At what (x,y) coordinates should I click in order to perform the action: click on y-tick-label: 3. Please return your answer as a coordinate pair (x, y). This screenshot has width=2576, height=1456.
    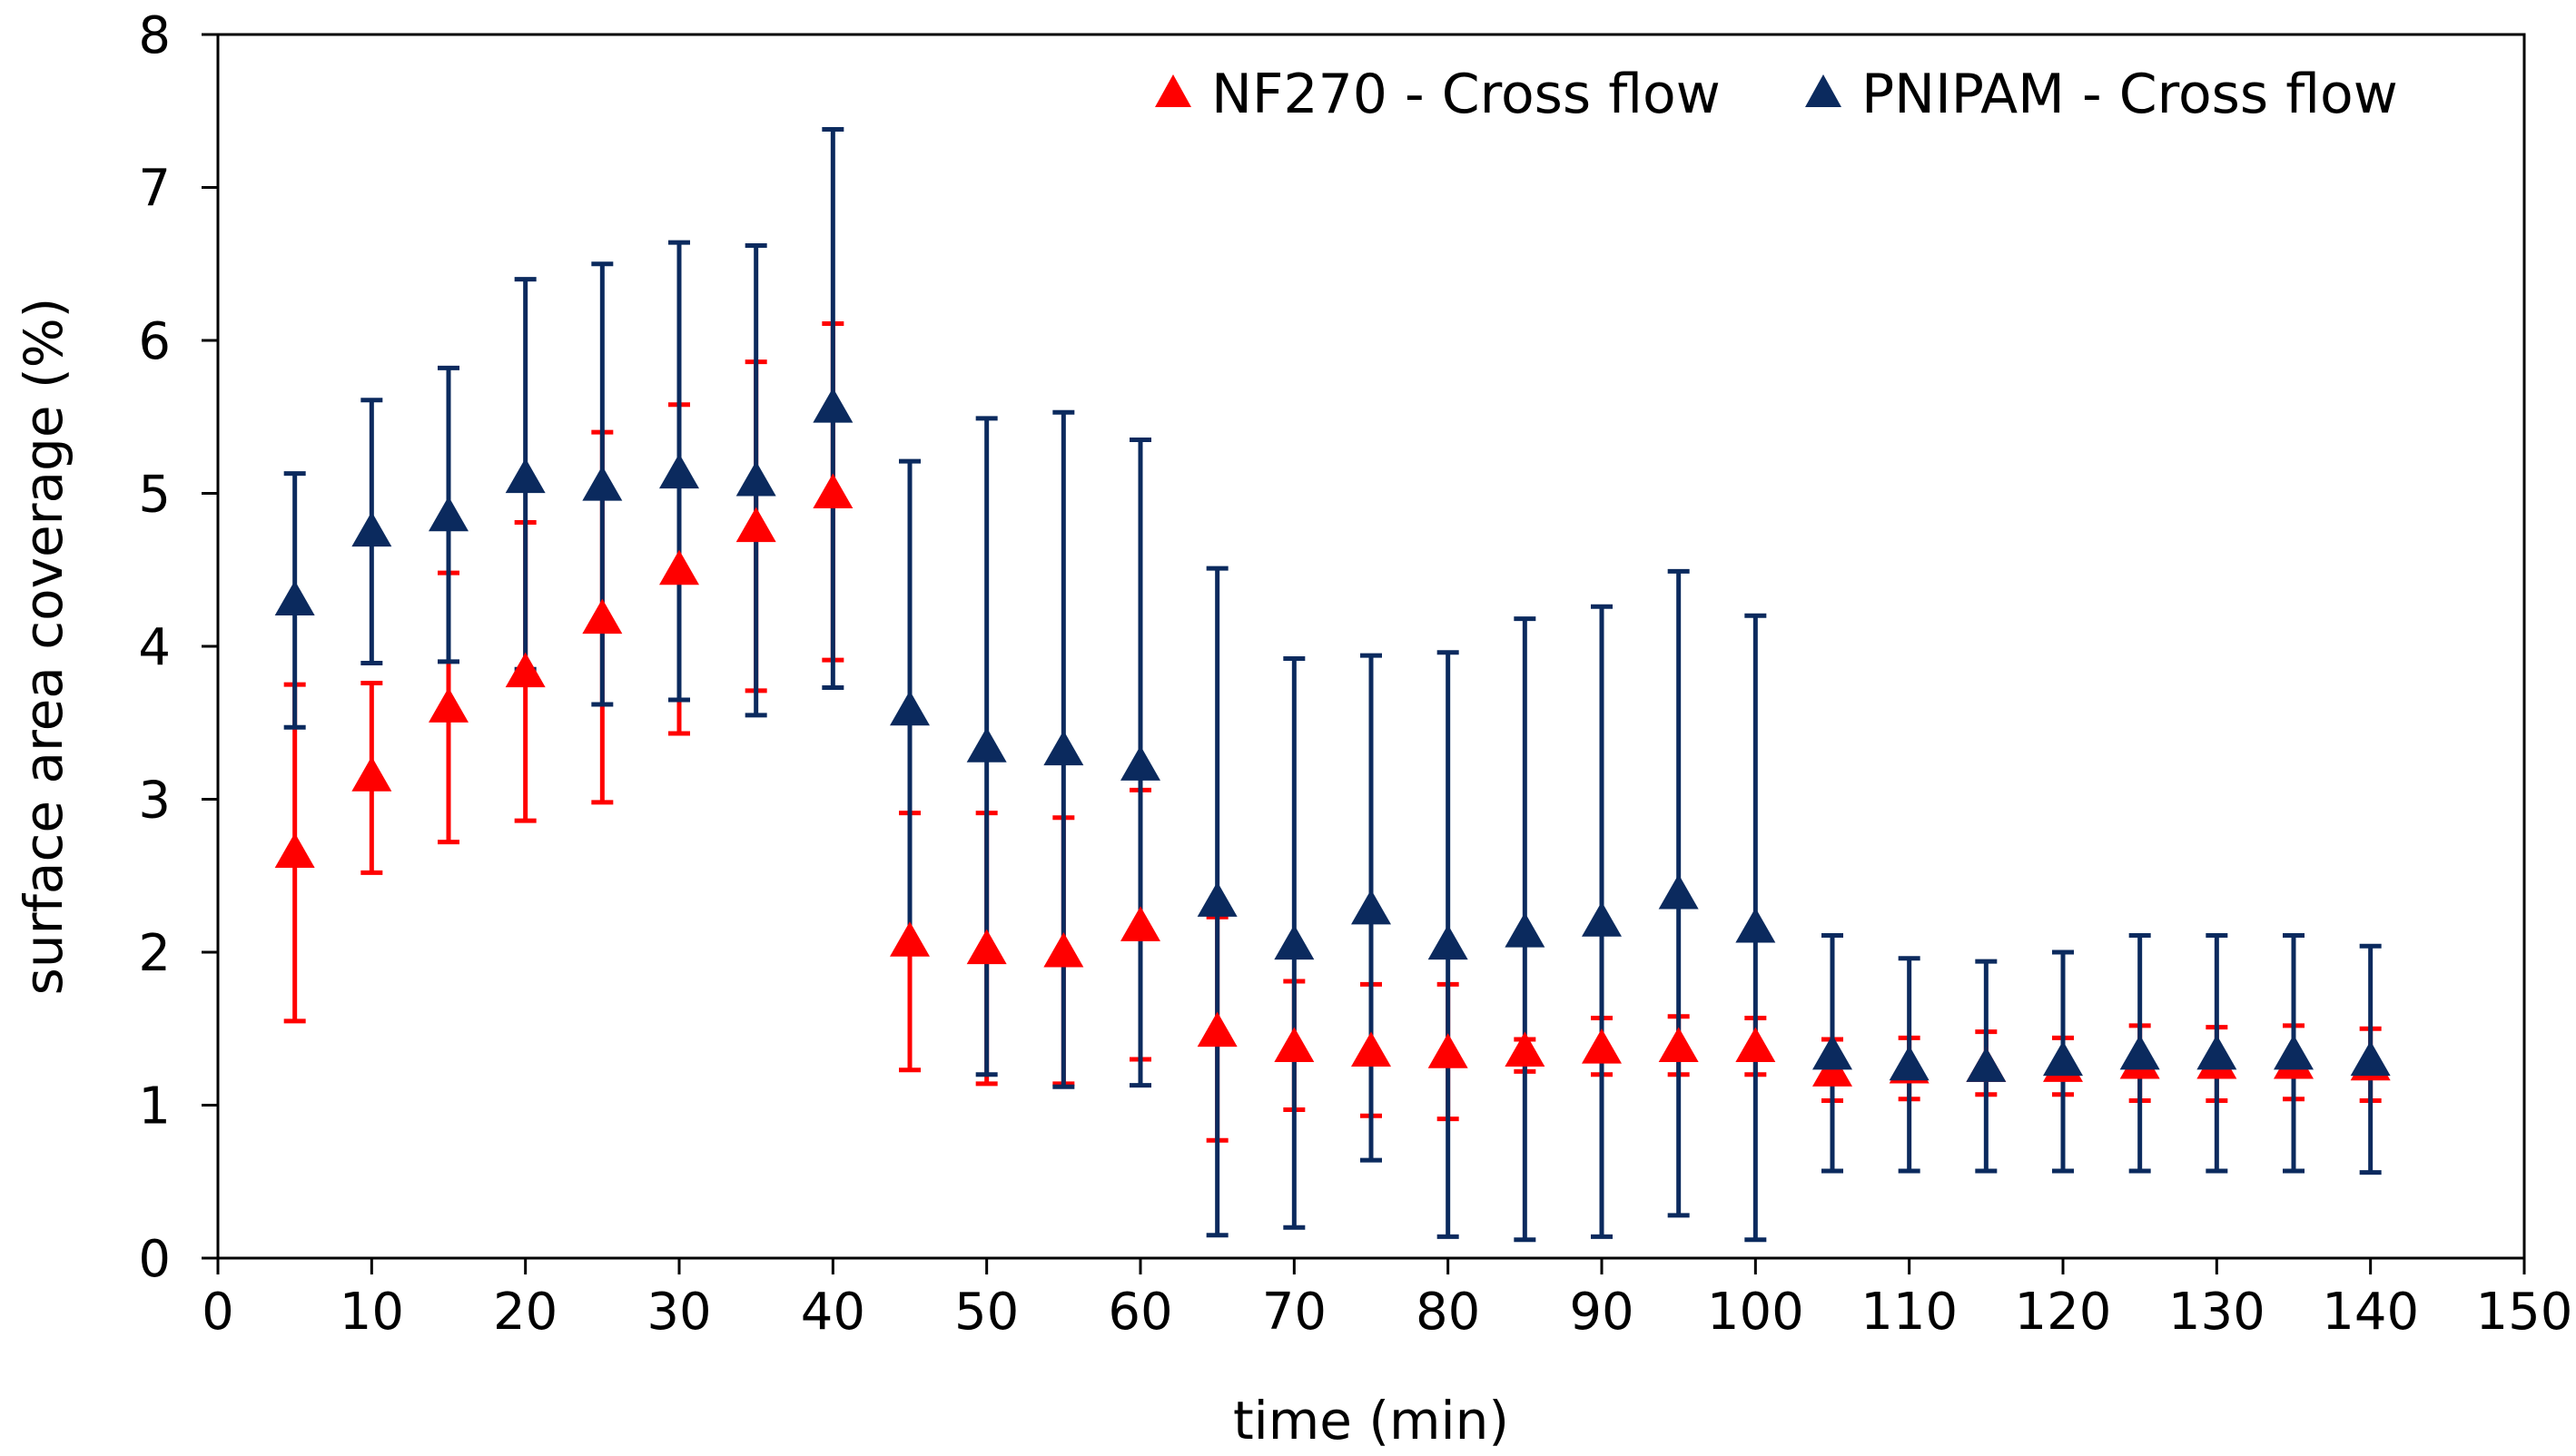
    Looking at the image, I should click on (154, 801).